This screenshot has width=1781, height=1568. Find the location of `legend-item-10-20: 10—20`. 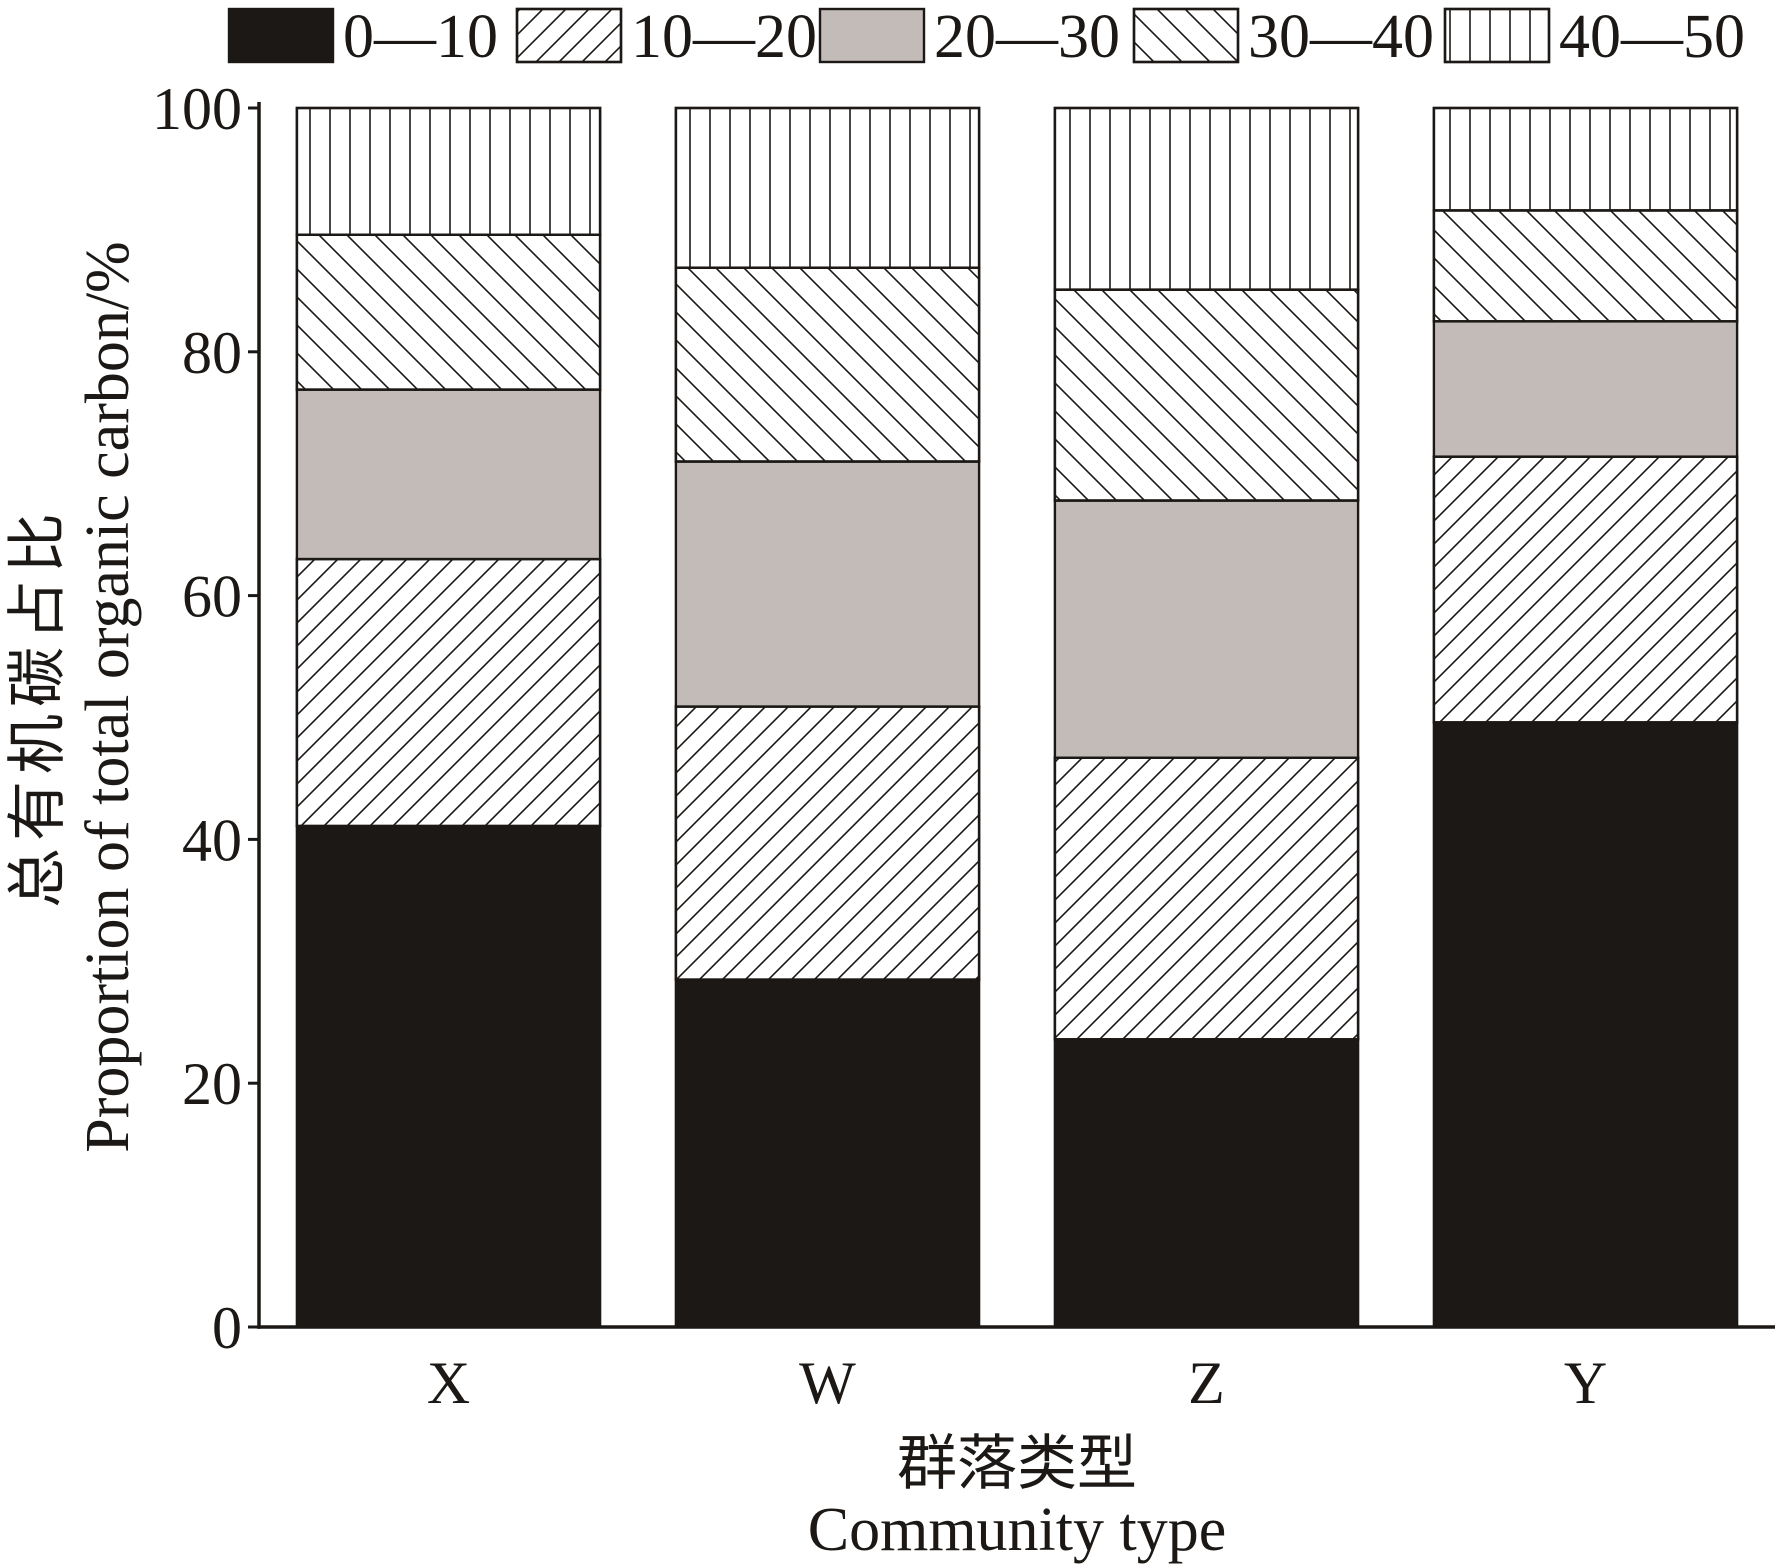

legend-item-10-20: 10—20 is located at coordinates (666, 37).